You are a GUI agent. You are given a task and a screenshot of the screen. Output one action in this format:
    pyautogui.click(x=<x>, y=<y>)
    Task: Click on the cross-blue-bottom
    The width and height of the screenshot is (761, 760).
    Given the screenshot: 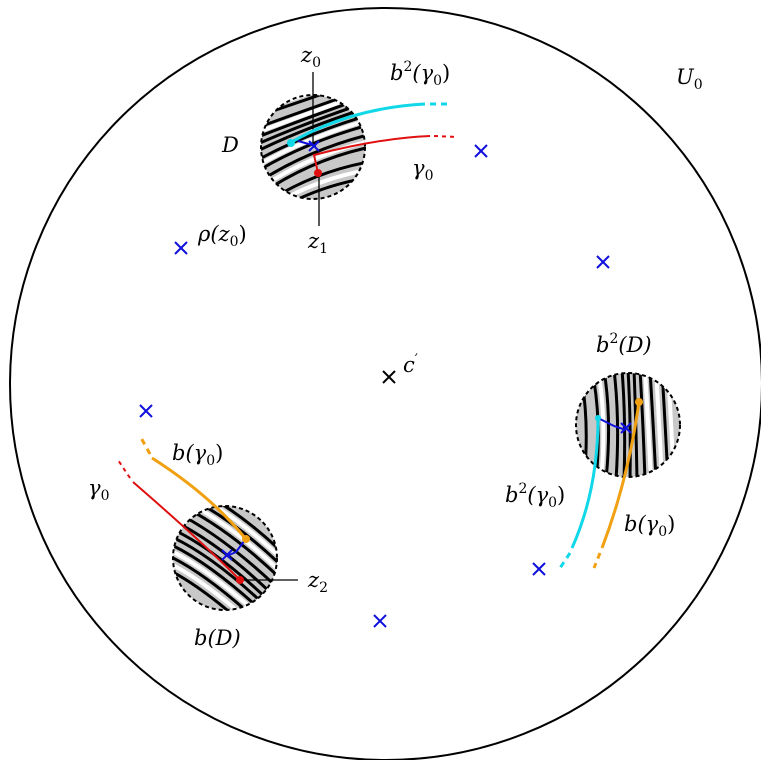 What is the action you would take?
    pyautogui.click(x=380, y=621)
    